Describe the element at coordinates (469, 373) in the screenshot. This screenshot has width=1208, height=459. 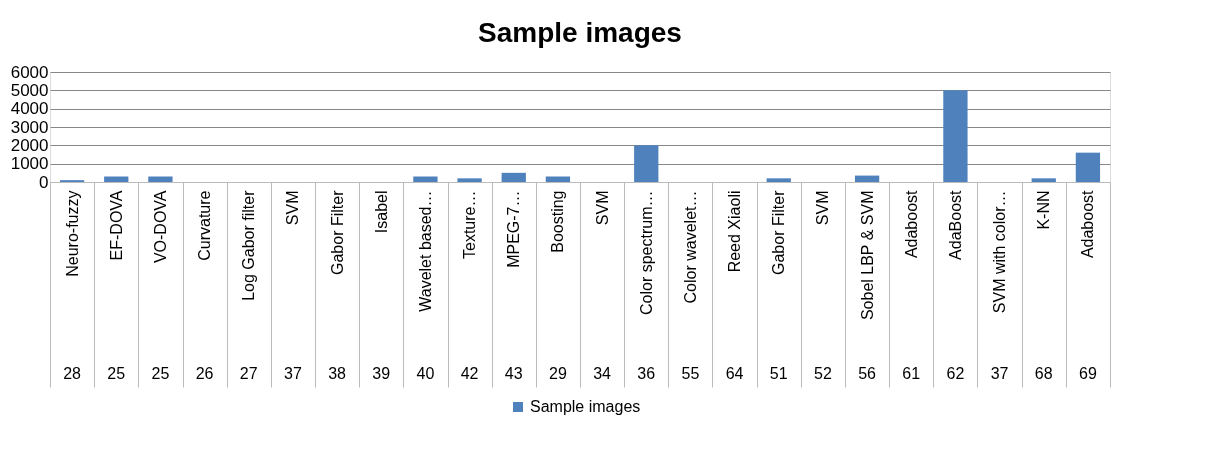
I see `text: 42` at that location.